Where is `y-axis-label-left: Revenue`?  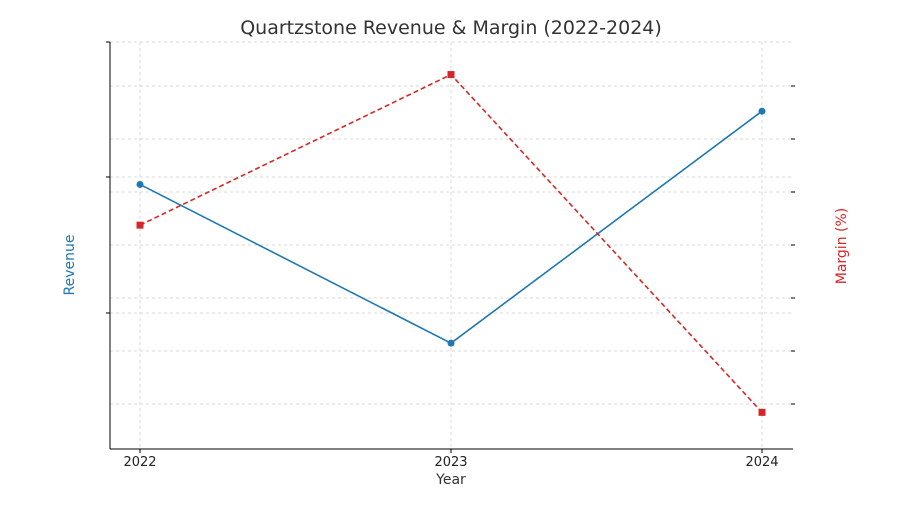 y-axis-label-left: Revenue is located at coordinates (70, 265).